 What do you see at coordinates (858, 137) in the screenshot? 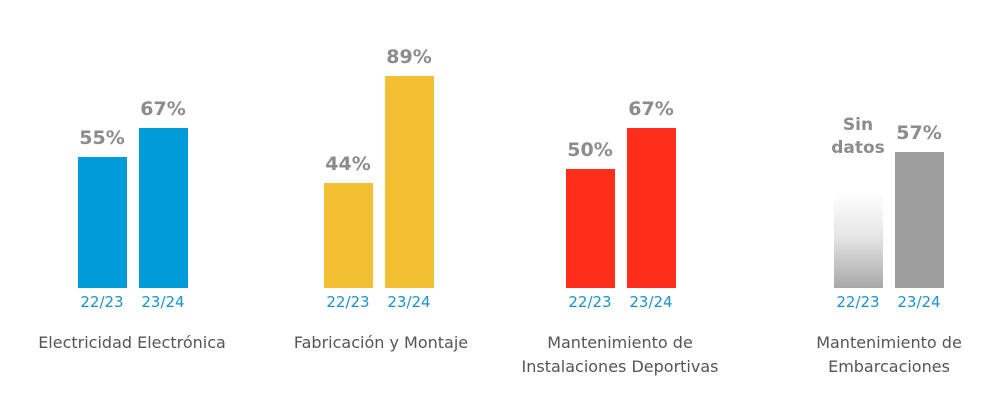
I see `no-data-label: Sin datos` at bounding box center [858, 137].